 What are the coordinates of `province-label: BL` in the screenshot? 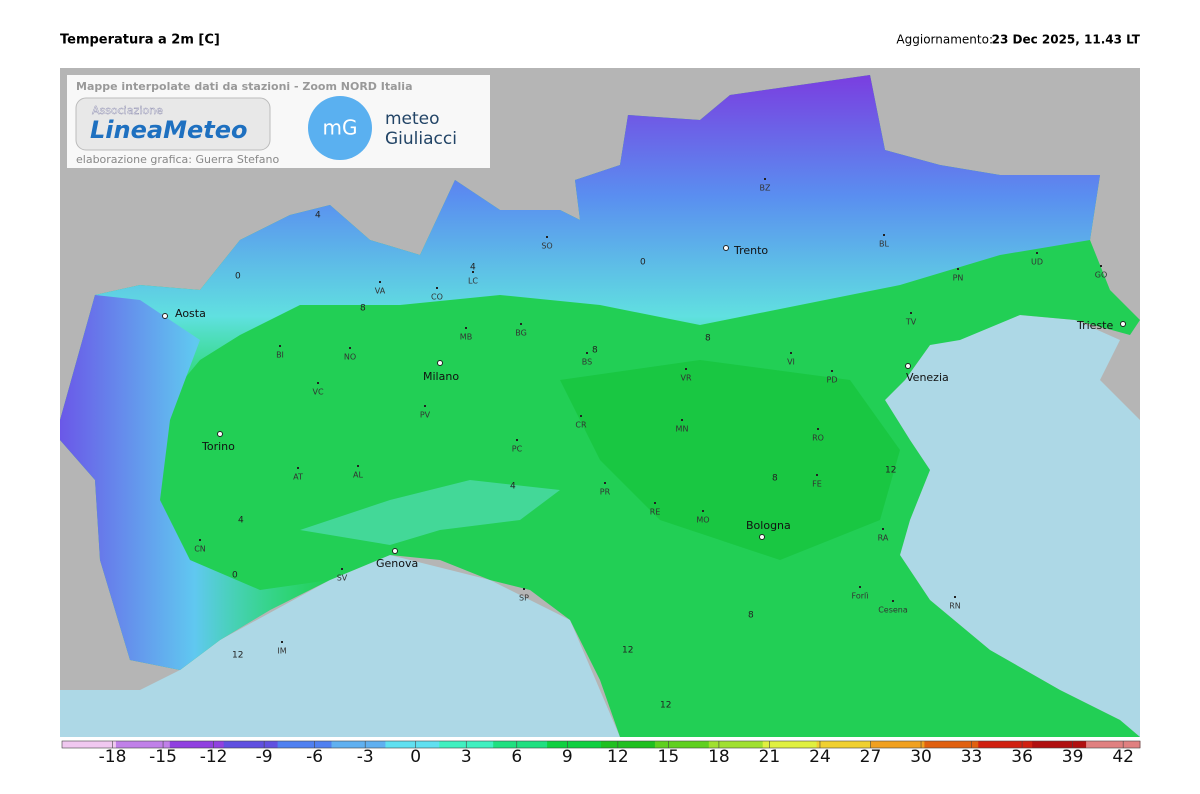 It's located at (884, 244).